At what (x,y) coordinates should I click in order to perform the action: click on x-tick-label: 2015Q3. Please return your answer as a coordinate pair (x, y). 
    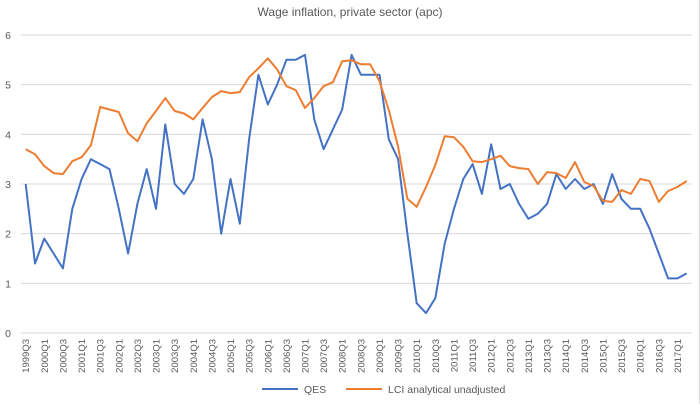
    Looking at the image, I should click on (622, 356).